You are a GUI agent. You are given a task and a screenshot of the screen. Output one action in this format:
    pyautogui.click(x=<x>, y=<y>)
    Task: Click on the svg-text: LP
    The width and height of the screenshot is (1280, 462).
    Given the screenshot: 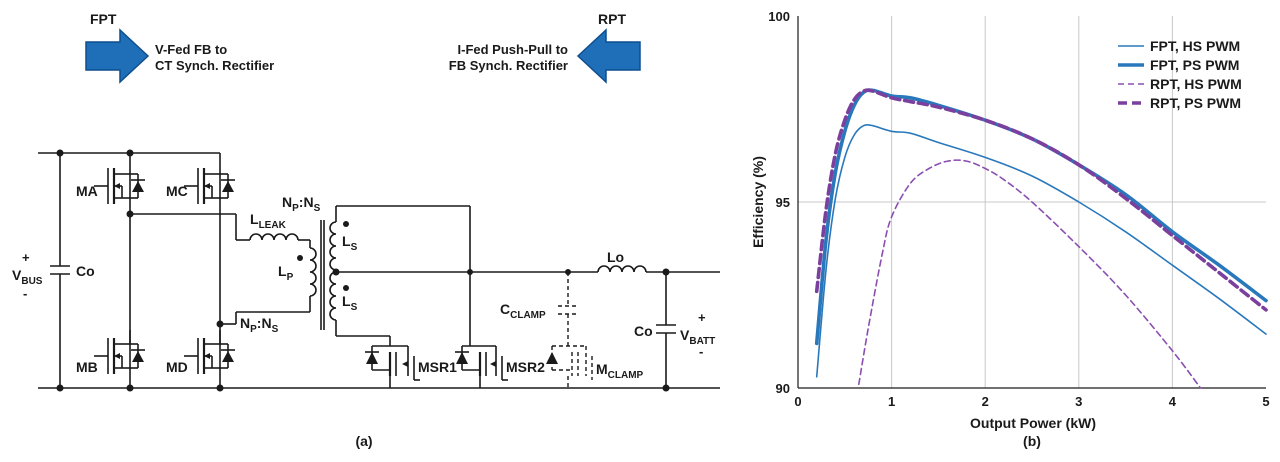 What is the action you would take?
    pyautogui.click(x=286, y=273)
    